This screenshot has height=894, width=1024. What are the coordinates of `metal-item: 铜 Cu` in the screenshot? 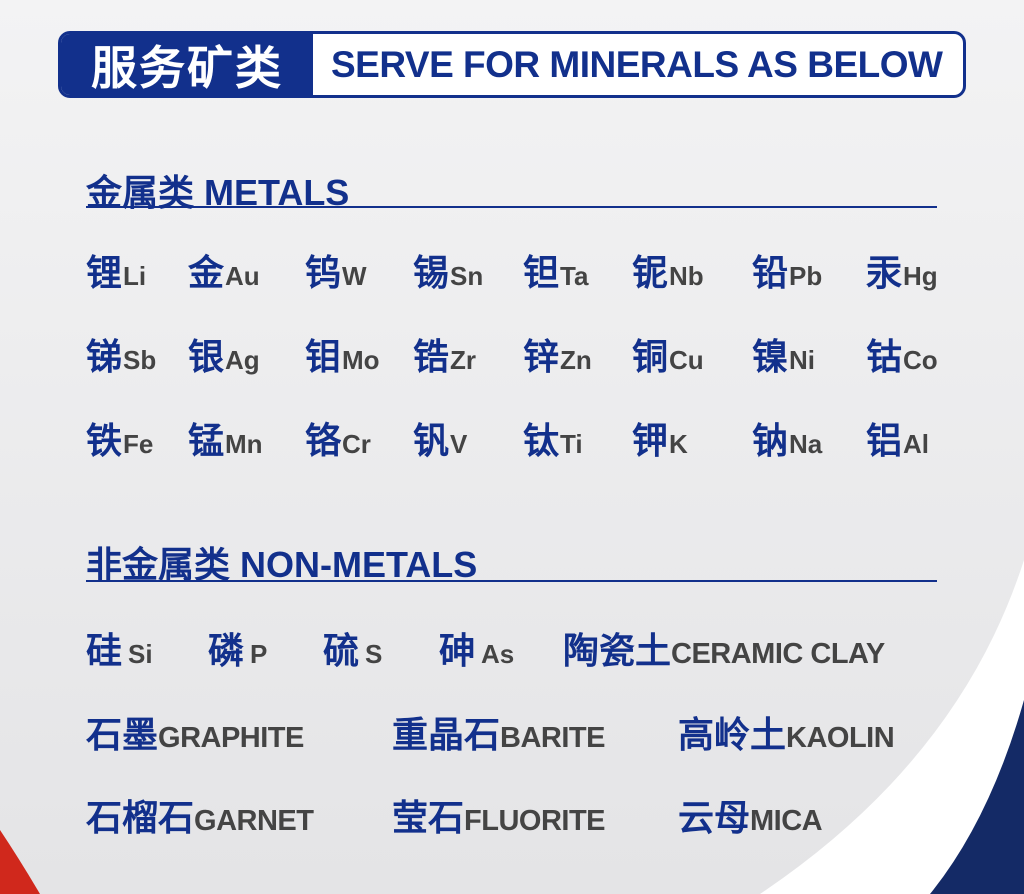 It's located at (668, 354).